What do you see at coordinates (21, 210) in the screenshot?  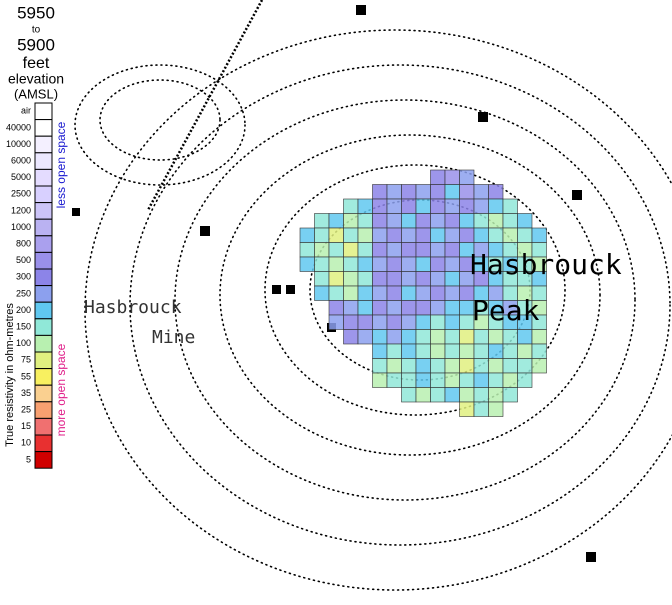 I see `scale-label: 1200` at bounding box center [21, 210].